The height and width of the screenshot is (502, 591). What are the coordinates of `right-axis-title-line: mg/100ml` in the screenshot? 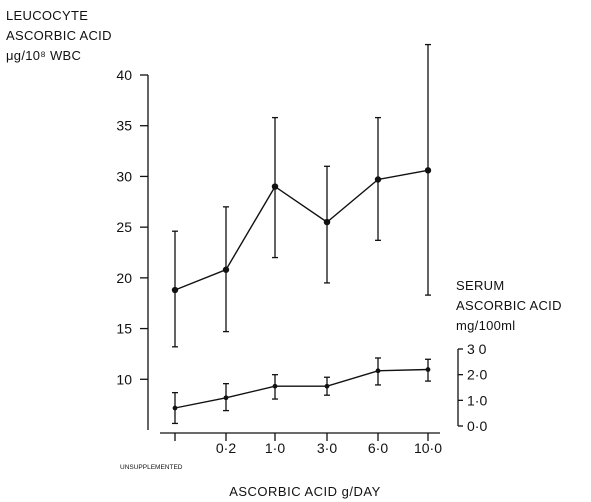 It's located at (485, 325).